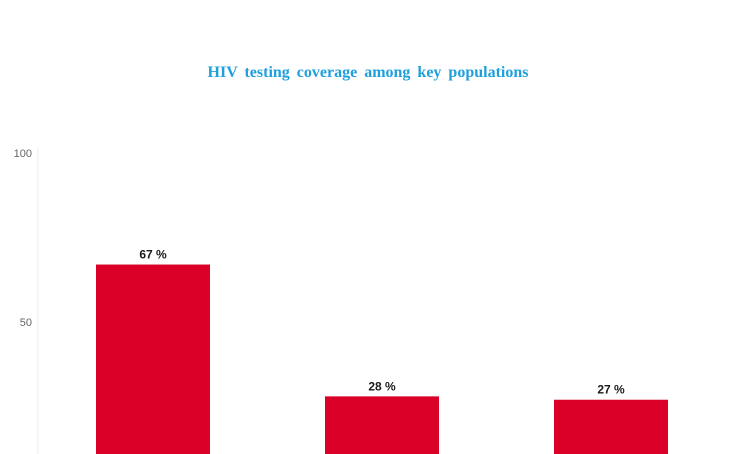 This screenshot has height=454, width=736. Describe the element at coordinates (382, 386) in the screenshot. I see `bar-value-label-2: 28 %` at that location.